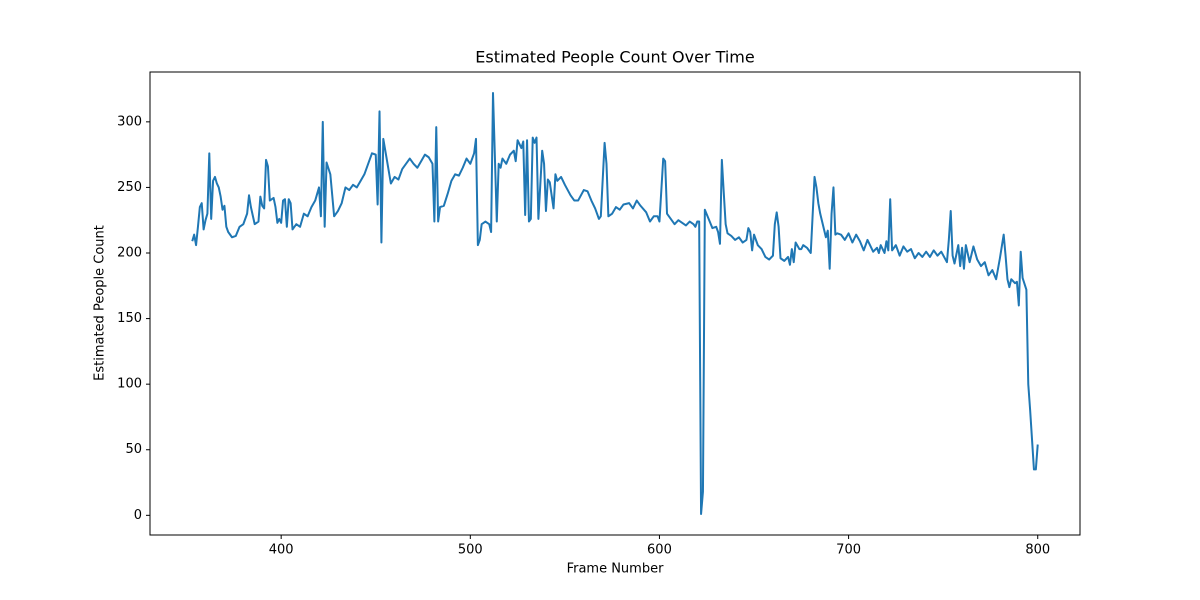 The width and height of the screenshot is (1200, 600). What do you see at coordinates (1037, 550) in the screenshot?
I see `x-tick-label: 800` at bounding box center [1037, 550].